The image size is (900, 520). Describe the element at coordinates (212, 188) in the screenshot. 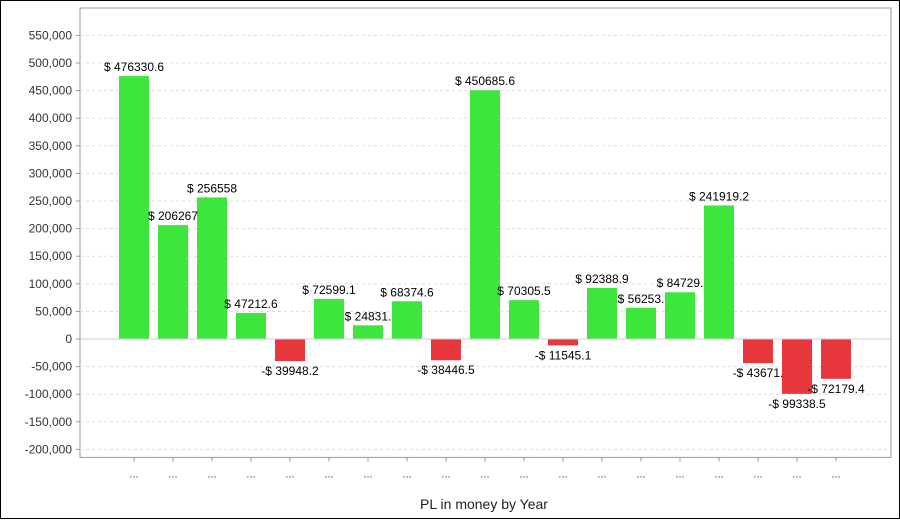

I see `data-label: $ 256558` at that location.